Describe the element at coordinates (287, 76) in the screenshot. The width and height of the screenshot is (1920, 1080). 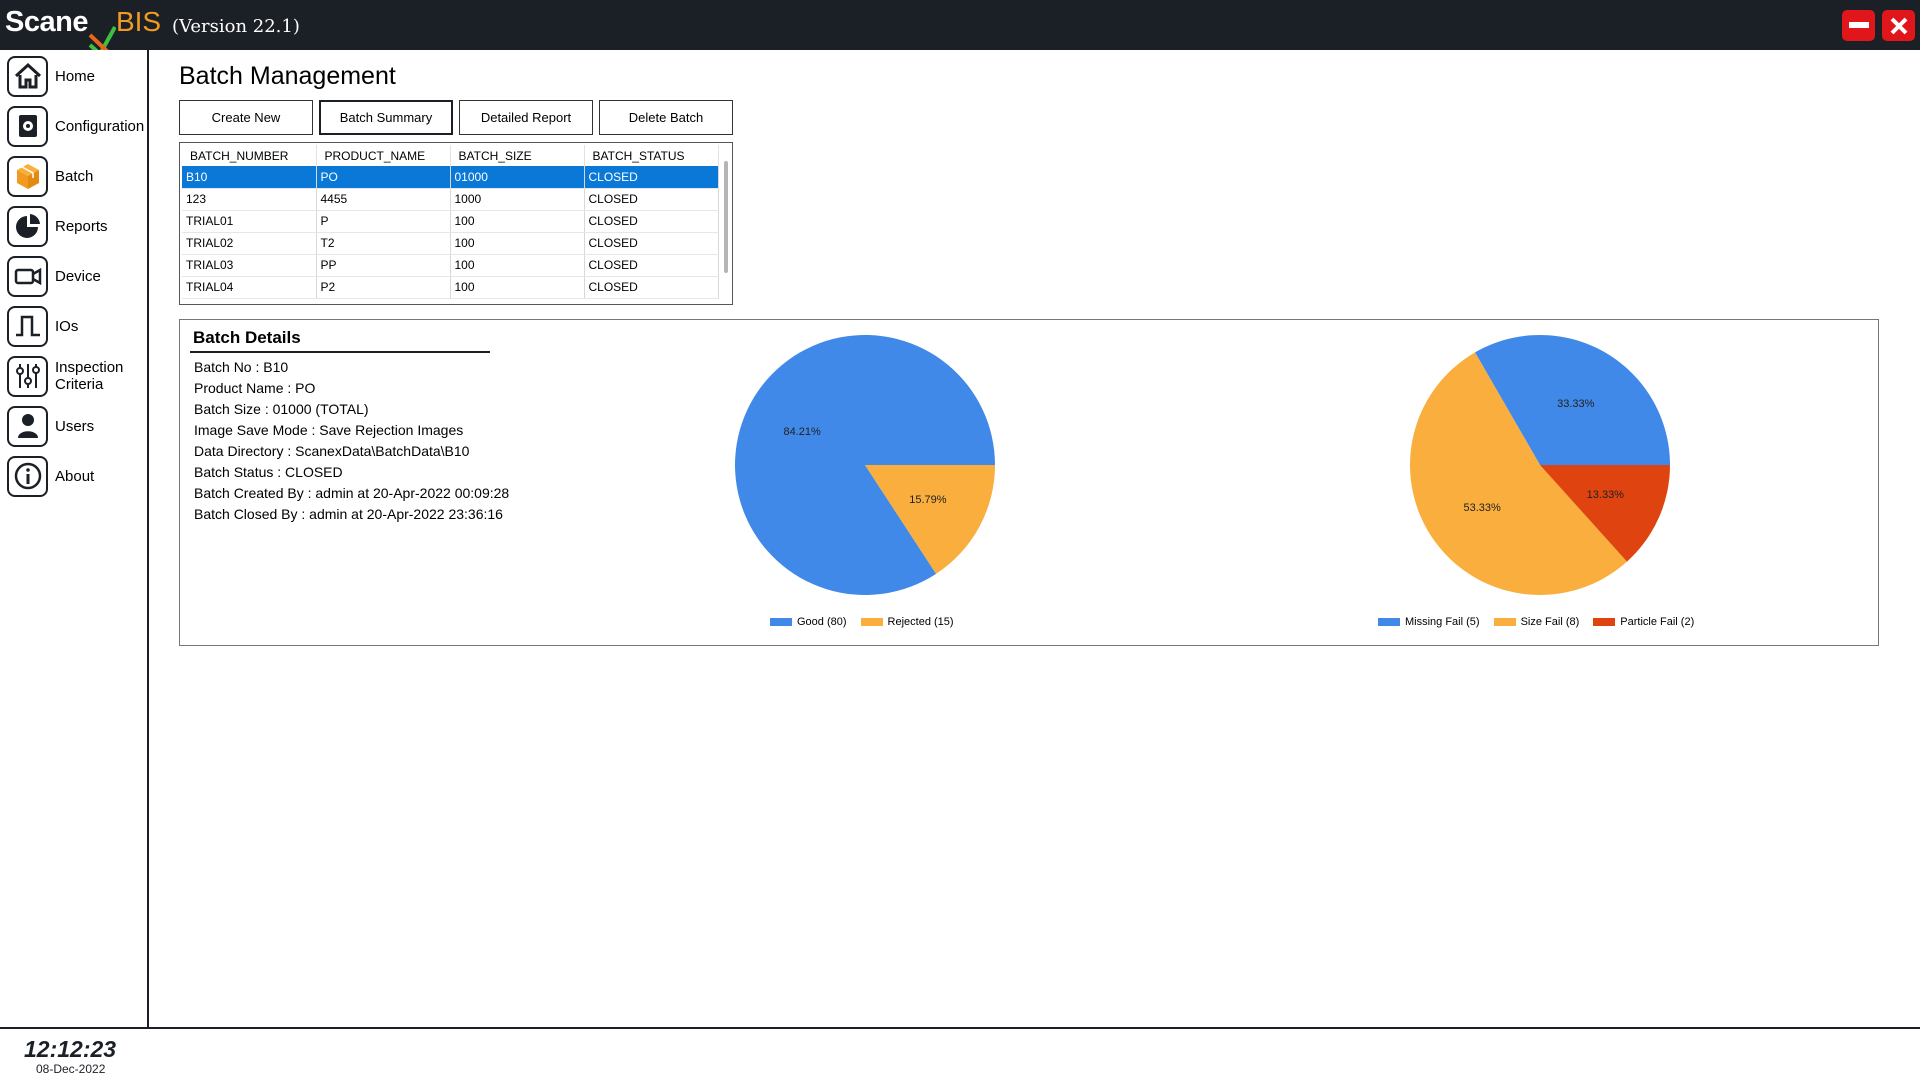
I see `page-title: Batch Management` at that location.